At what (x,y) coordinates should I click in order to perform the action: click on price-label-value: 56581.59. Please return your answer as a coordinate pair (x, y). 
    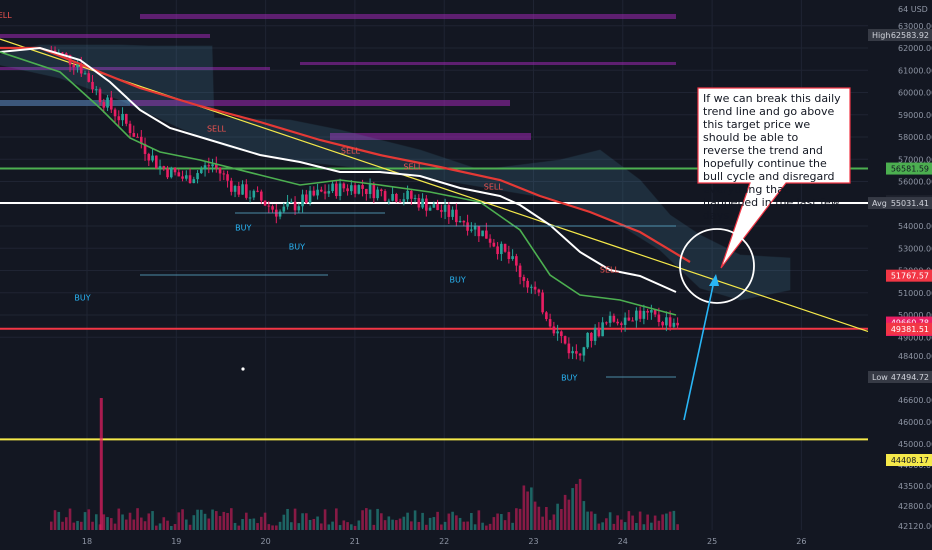
    Looking at the image, I should click on (910, 169).